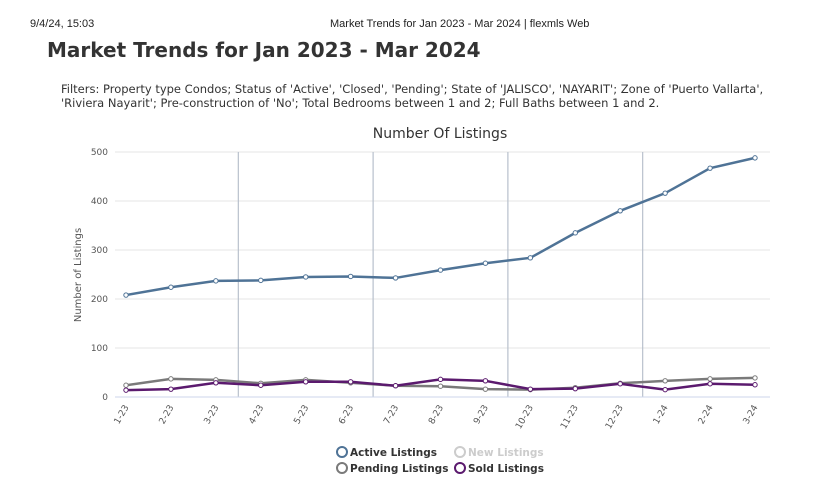 Image resolution: width=813 pixels, height=482 pixels. I want to click on legend-label: Pending Listings, so click(399, 469).